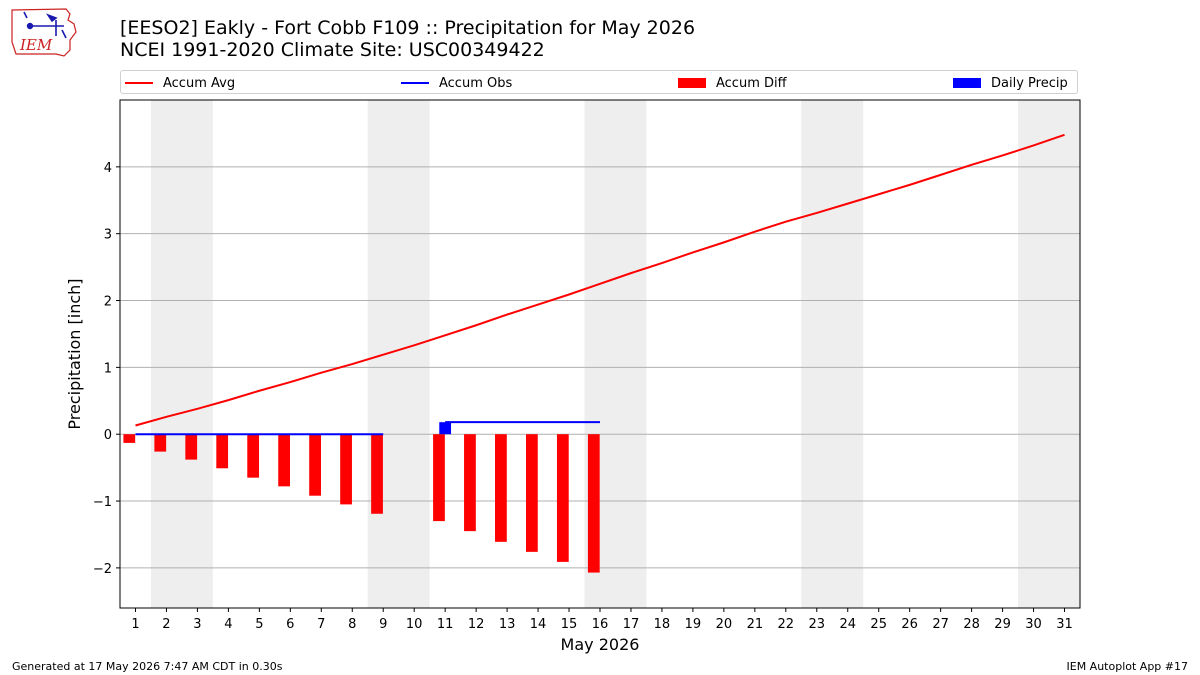 The height and width of the screenshot is (675, 1200). I want to click on y-tick-label: 1, so click(108, 368).